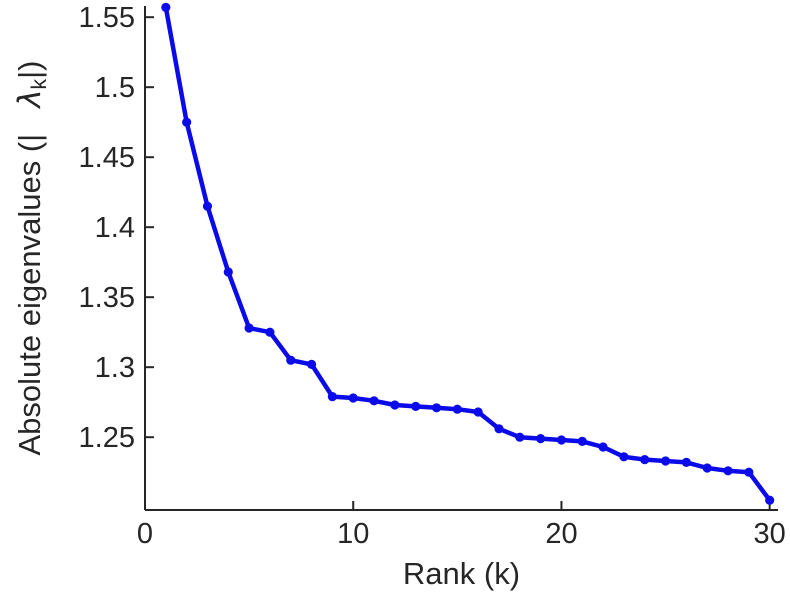 The width and height of the screenshot is (790, 600). I want to click on y-tick-label: 1.55, so click(107, 18).